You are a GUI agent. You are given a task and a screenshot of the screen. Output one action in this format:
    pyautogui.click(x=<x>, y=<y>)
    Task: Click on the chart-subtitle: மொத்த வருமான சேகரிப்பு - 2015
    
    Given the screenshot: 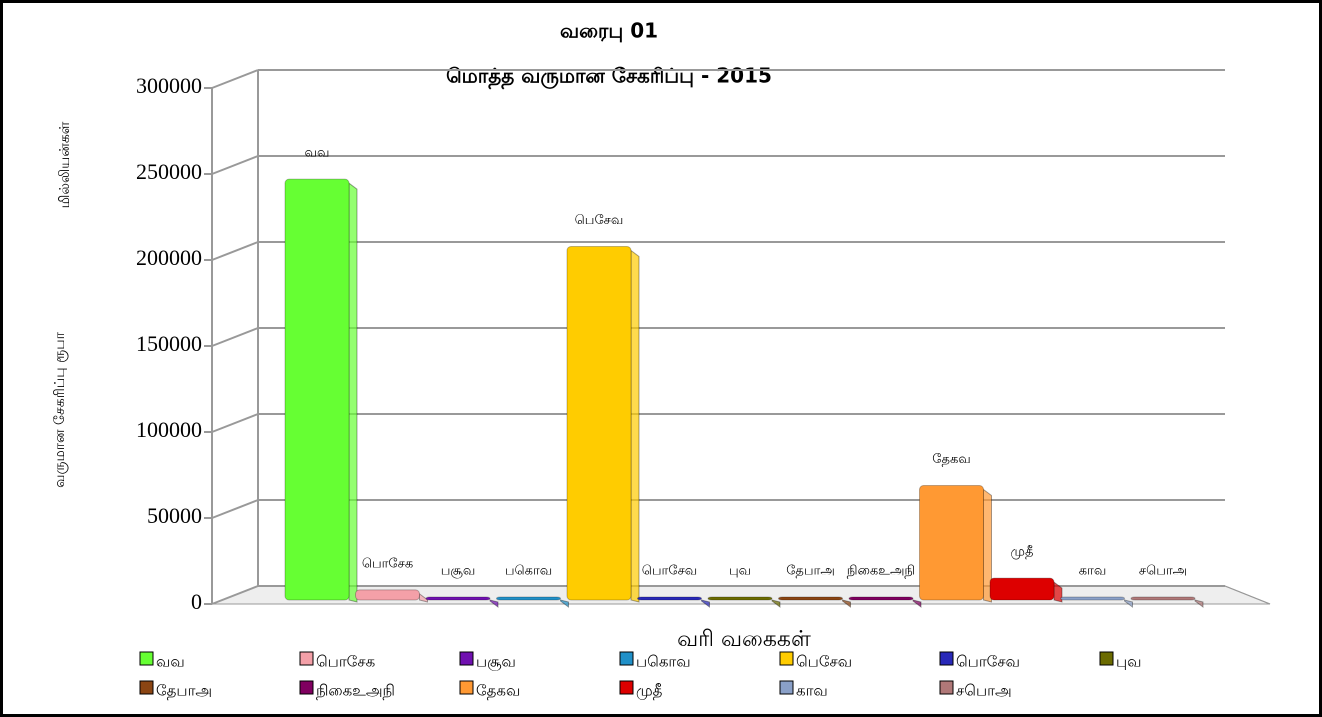 What is the action you would take?
    pyautogui.click(x=609, y=77)
    